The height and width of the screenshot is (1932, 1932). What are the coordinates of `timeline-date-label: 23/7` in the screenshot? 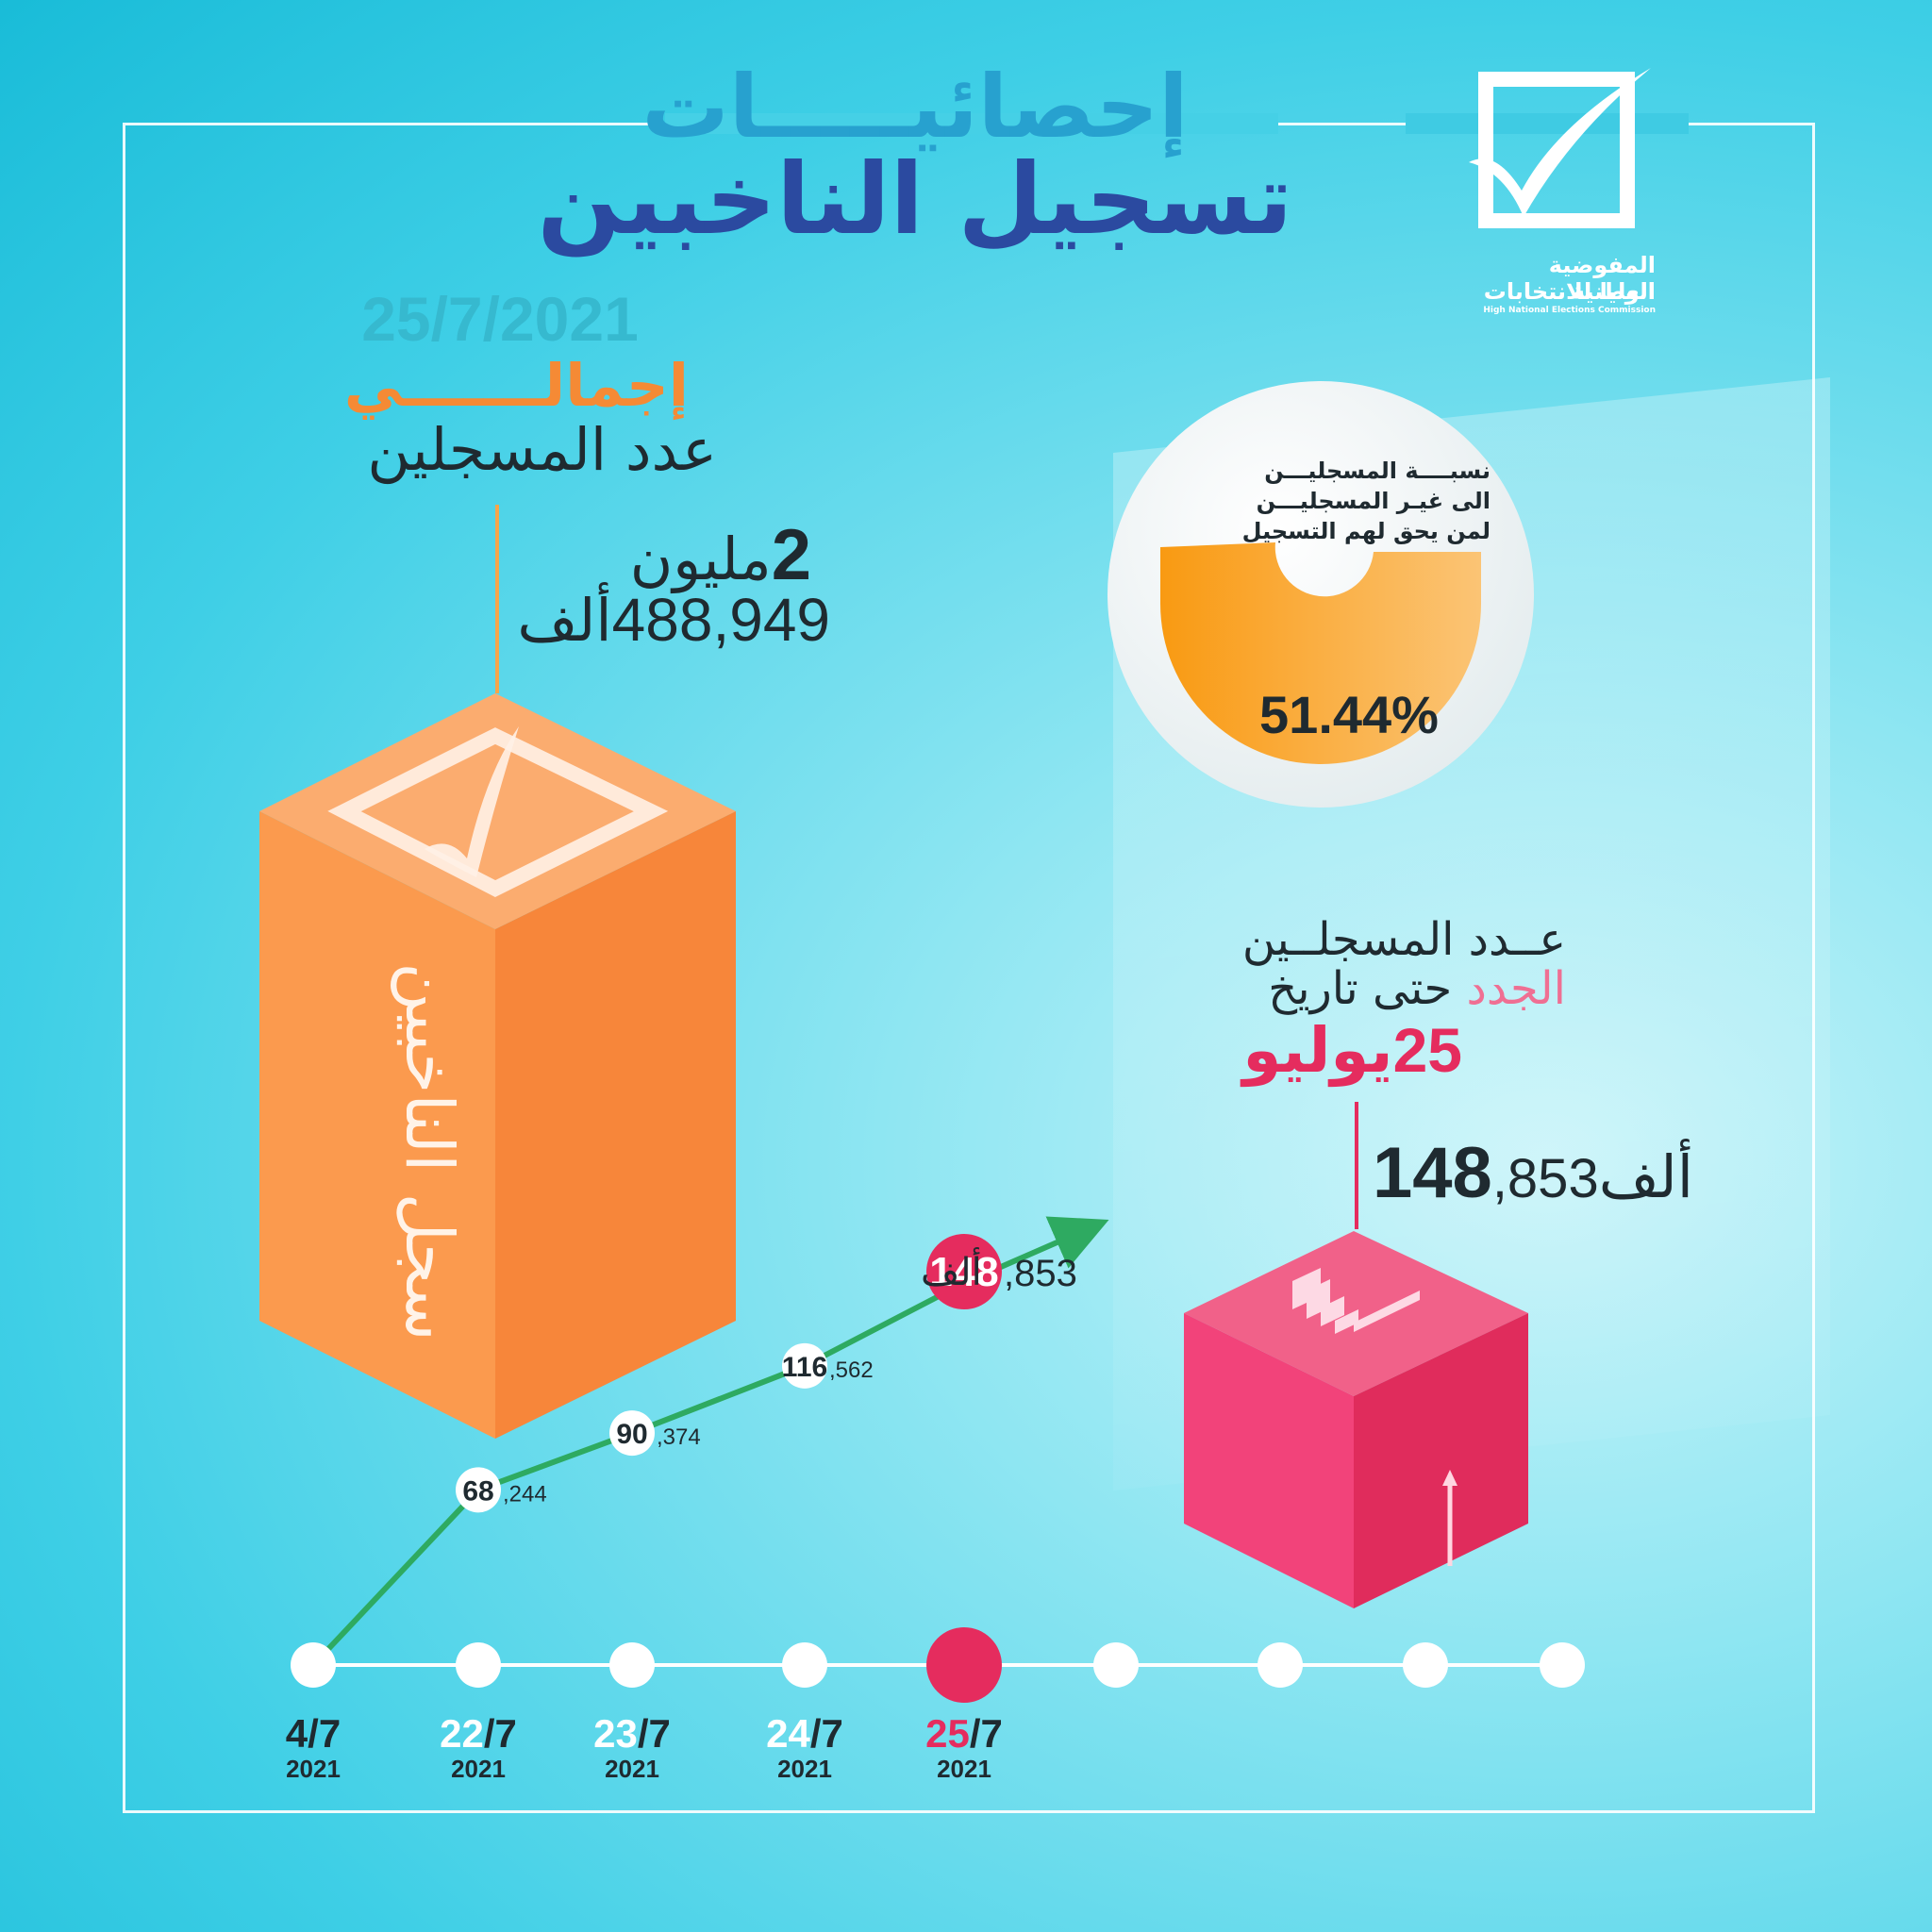 It's located at (632, 1733).